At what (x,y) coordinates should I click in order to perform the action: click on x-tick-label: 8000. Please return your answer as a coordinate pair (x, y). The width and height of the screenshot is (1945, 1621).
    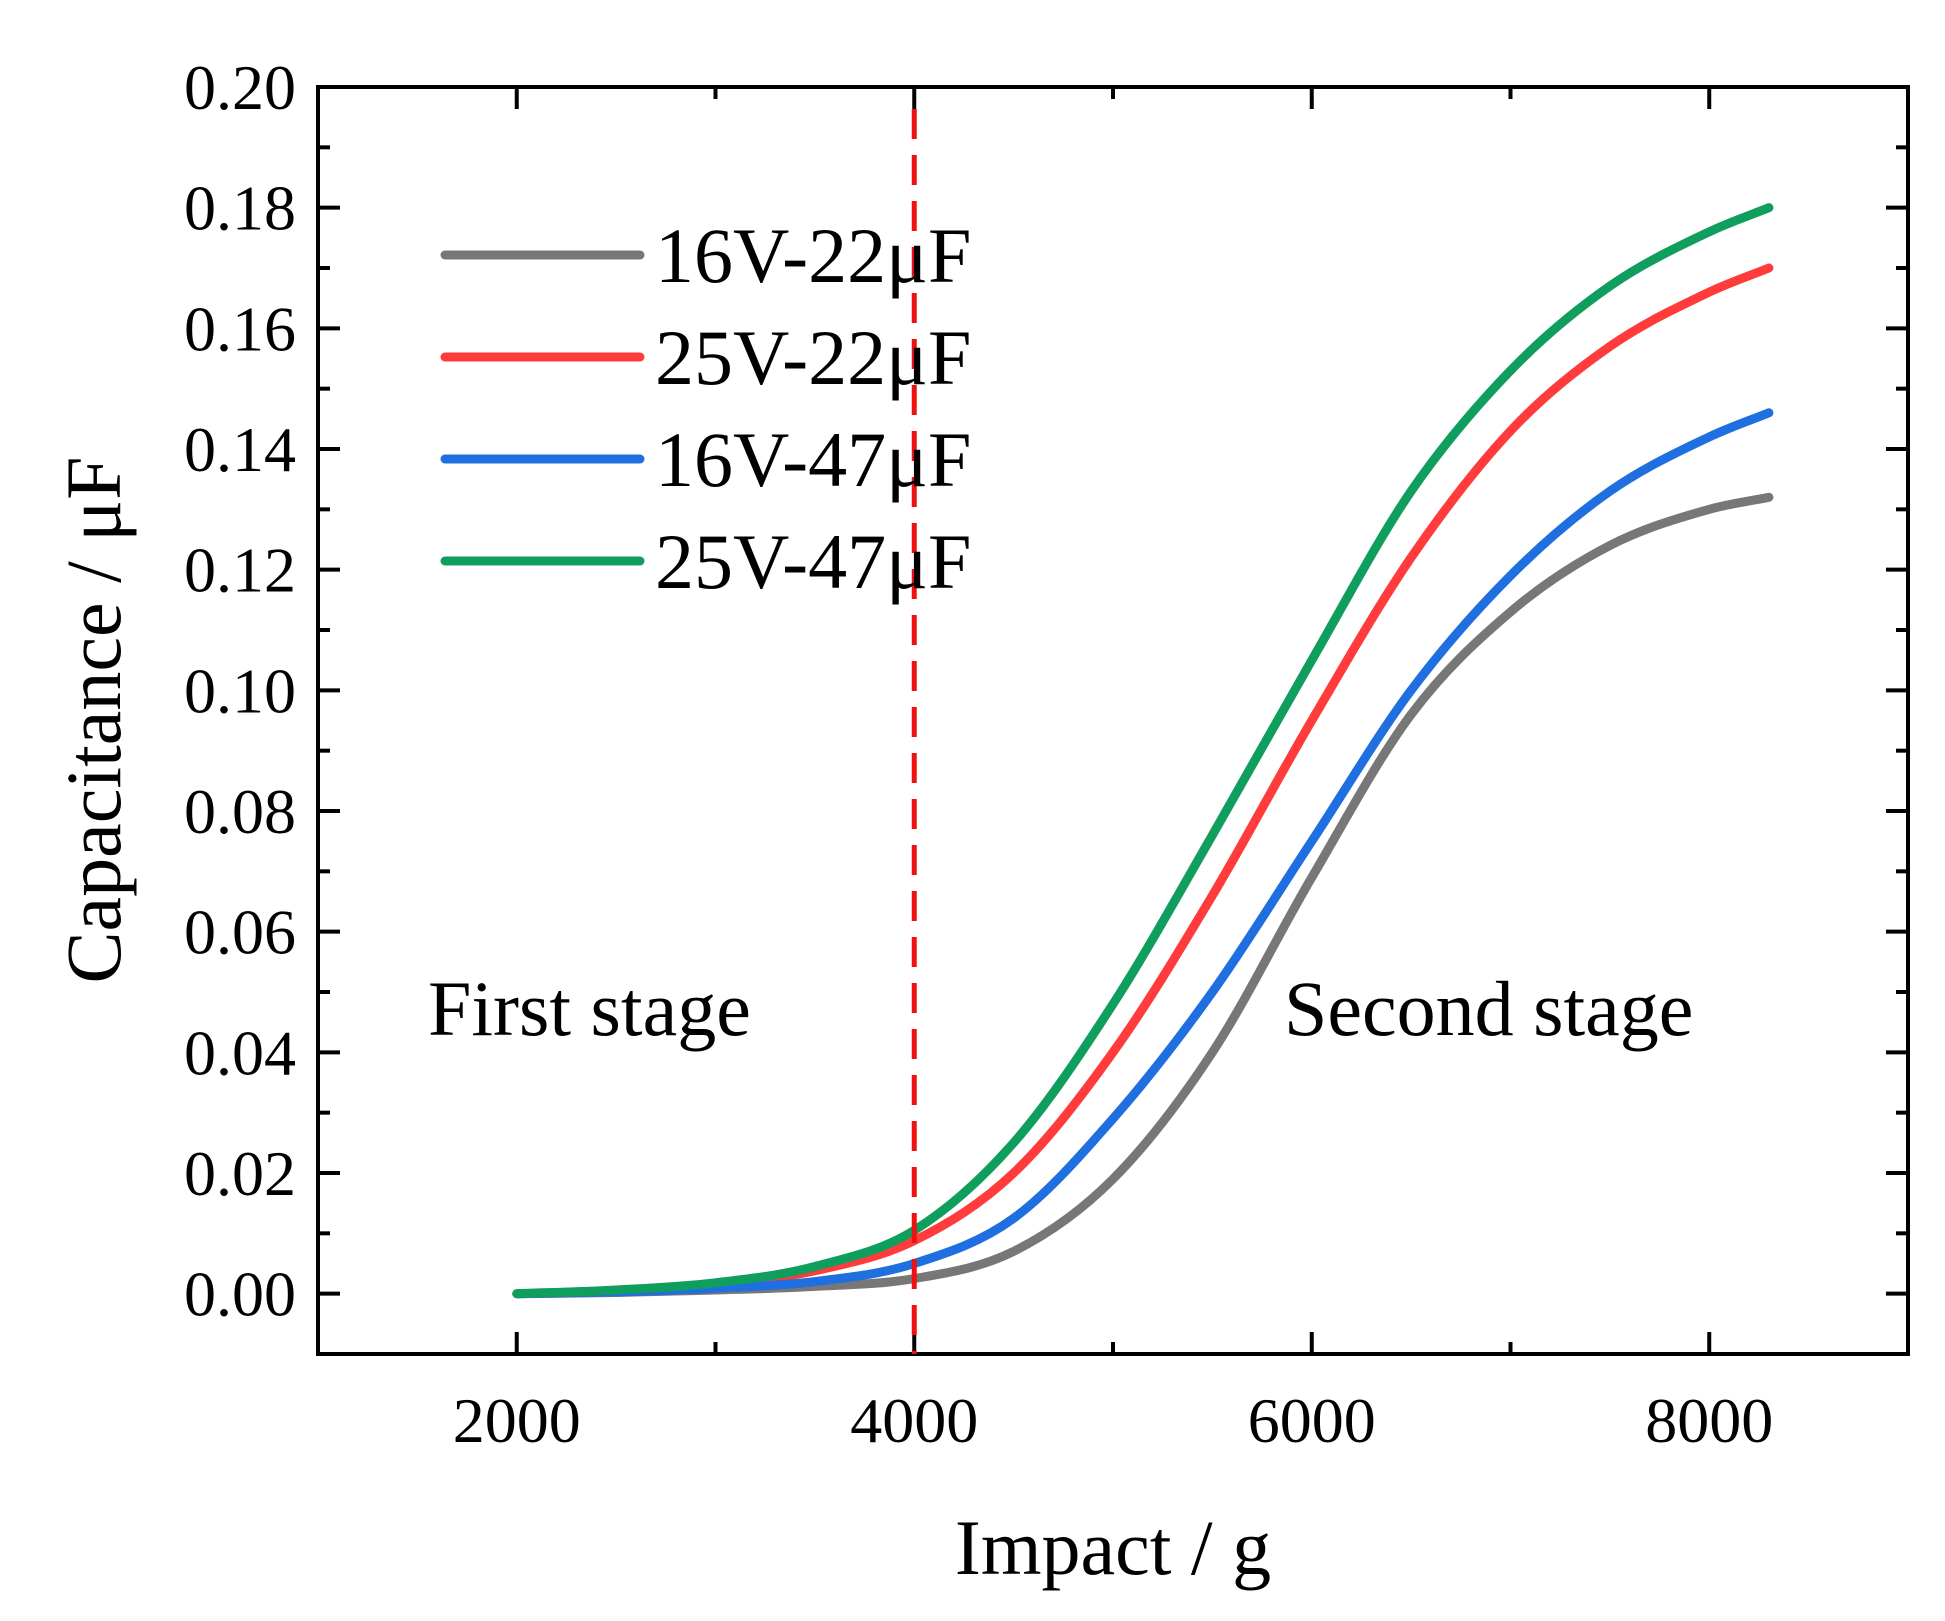
    Looking at the image, I should click on (1709, 1420).